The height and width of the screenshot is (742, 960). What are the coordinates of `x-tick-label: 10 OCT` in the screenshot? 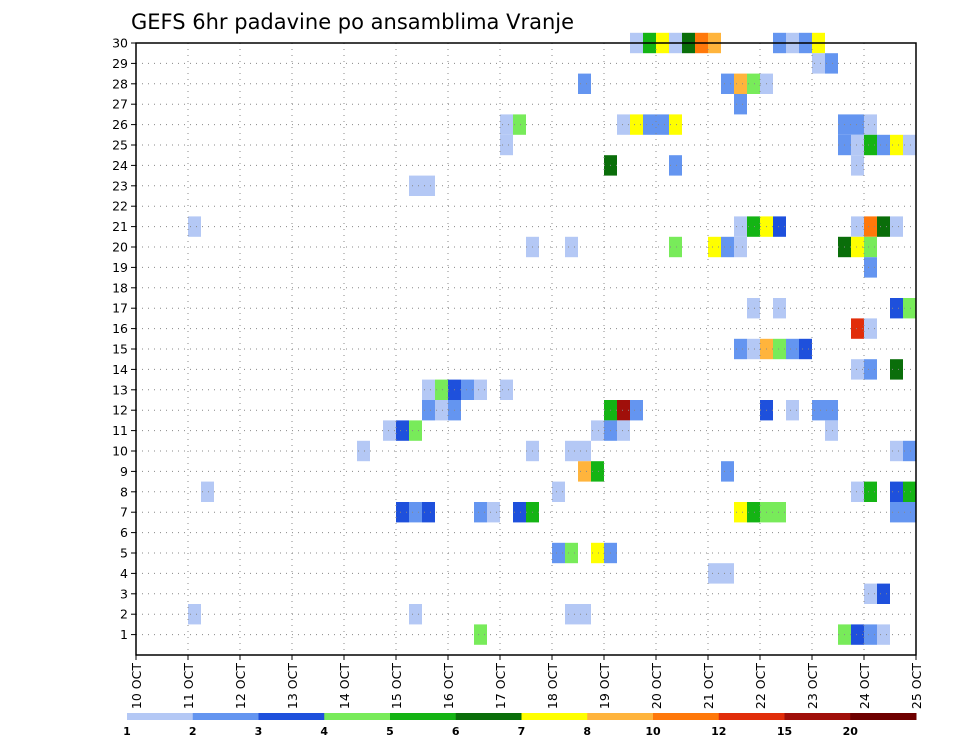 It's located at (136, 686).